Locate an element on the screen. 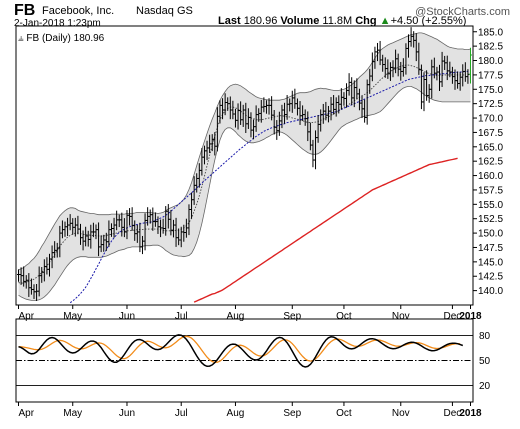 The image size is (520, 429). legend-text: FB (Daily) 180.96 is located at coordinates (65, 38).